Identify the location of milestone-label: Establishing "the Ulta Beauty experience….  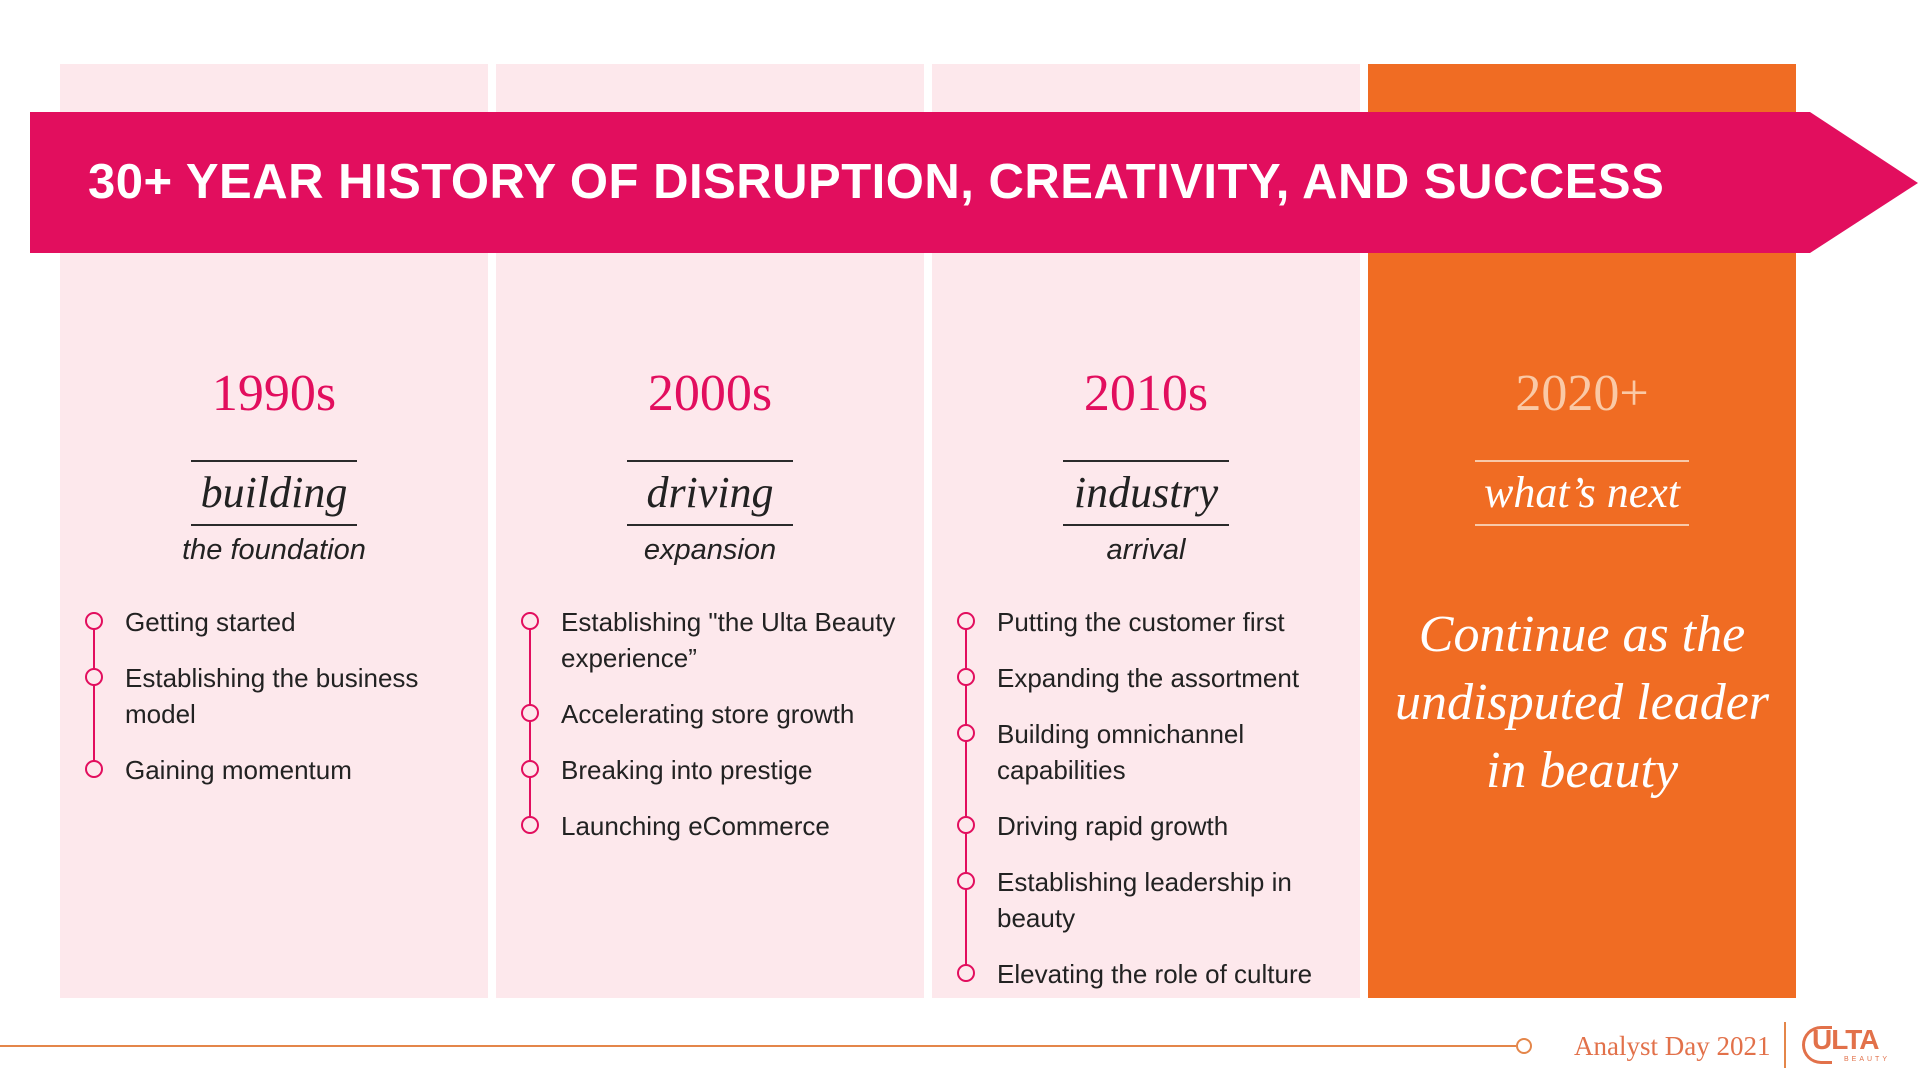
(728, 640).